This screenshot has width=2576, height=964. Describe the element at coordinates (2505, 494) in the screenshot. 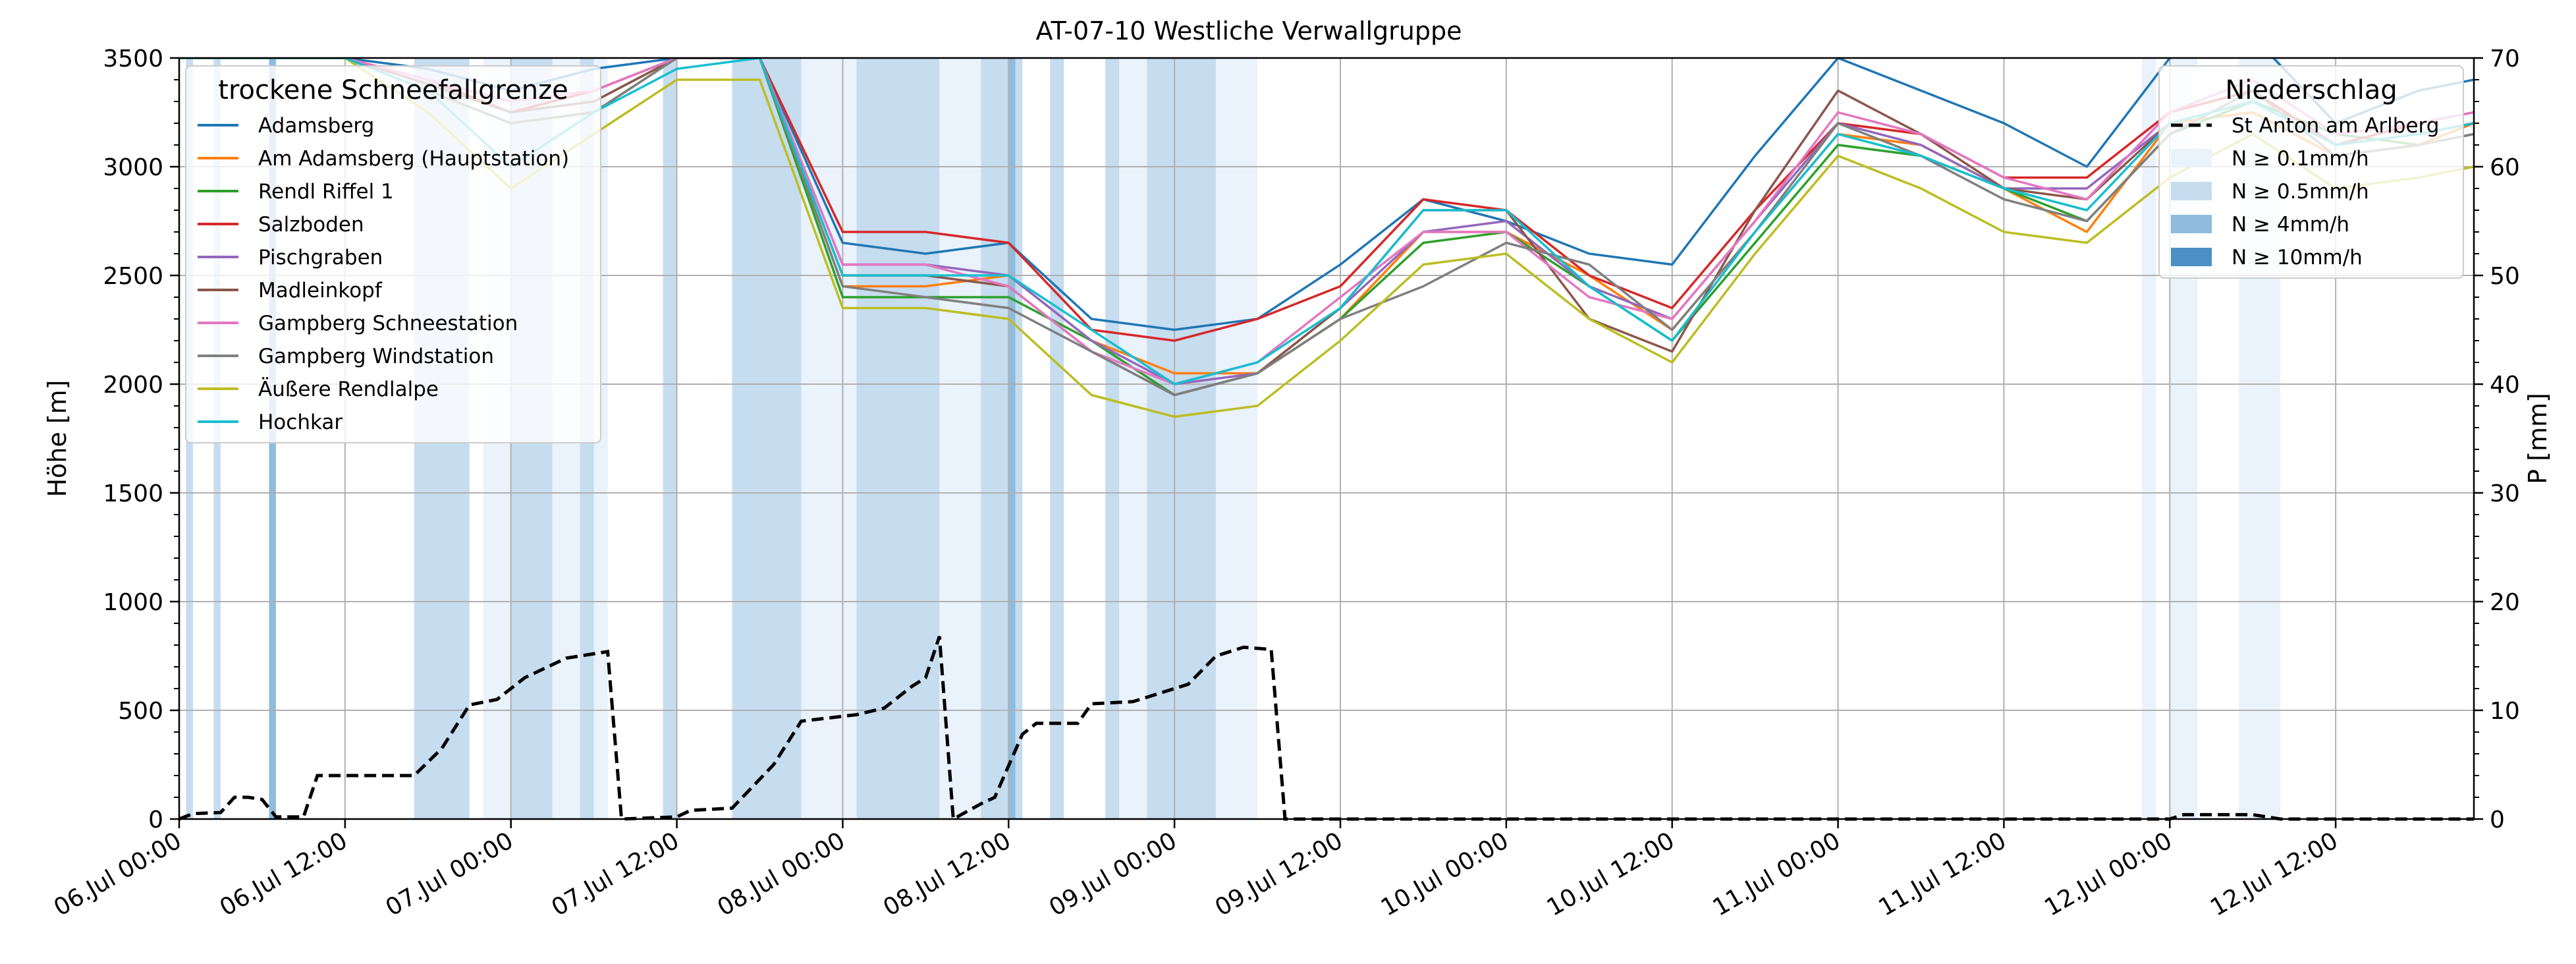

I see `y2-tick-label: 30` at that location.